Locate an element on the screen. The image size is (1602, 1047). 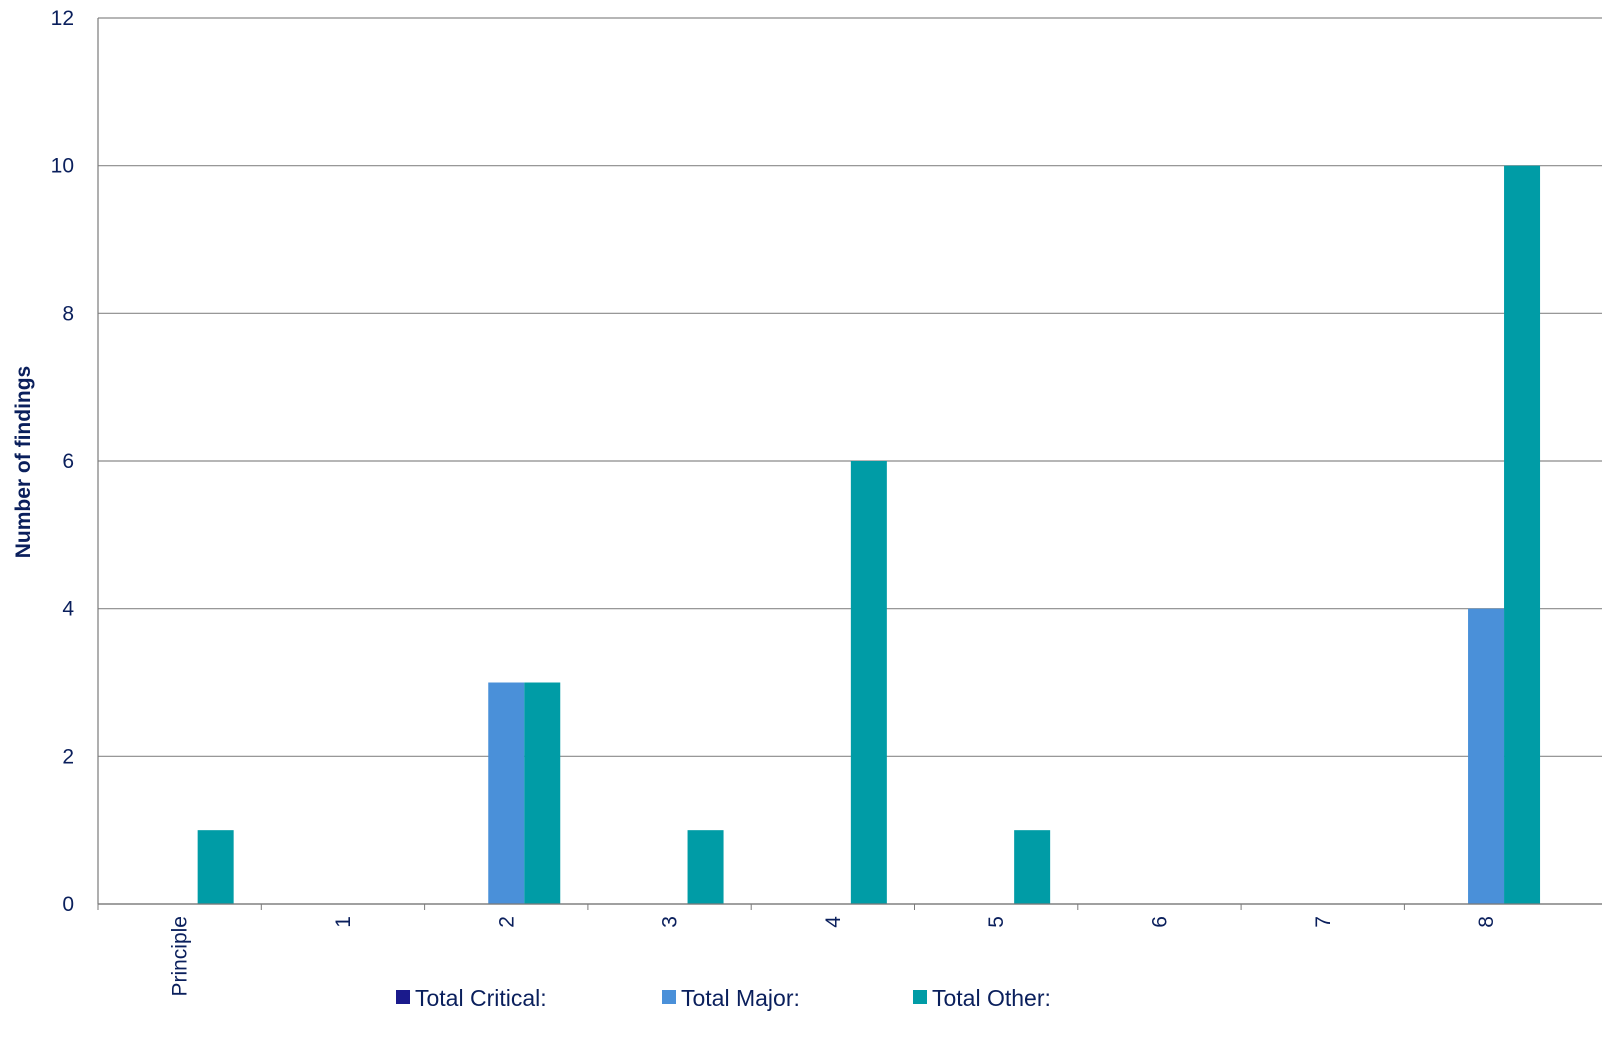
x-tick-label: 7 is located at coordinates (1323, 922).